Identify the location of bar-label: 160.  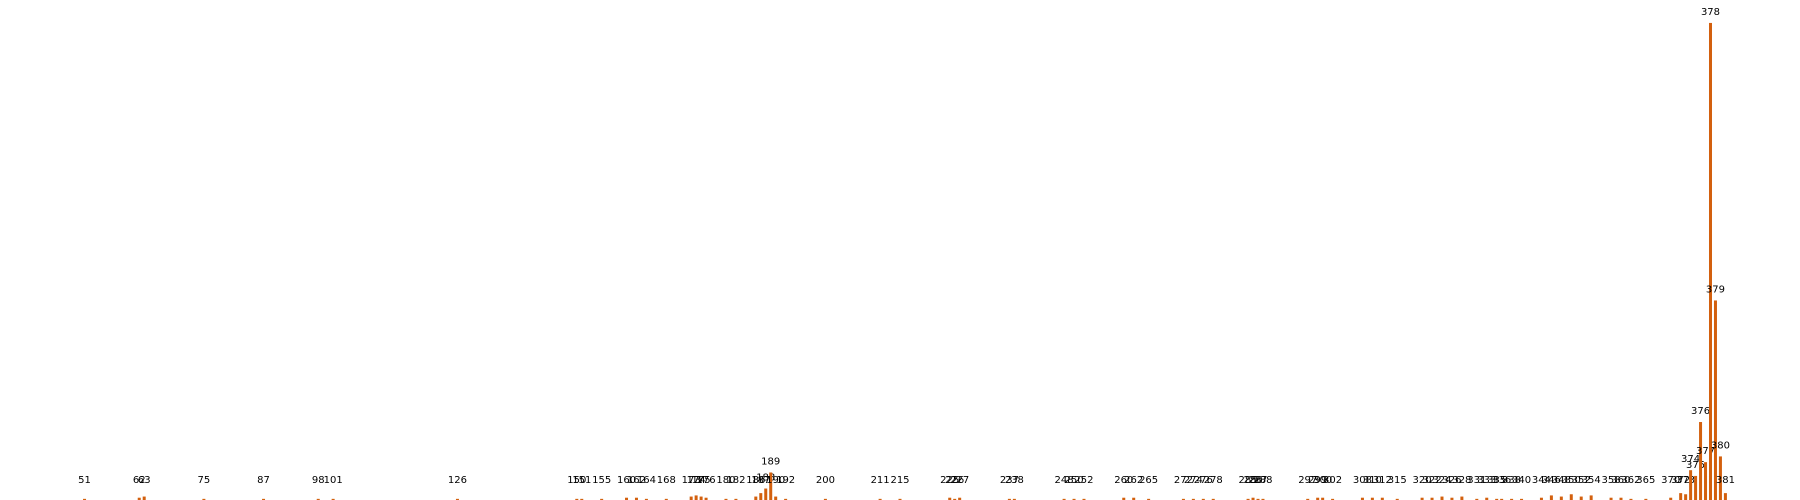
(626, 480).